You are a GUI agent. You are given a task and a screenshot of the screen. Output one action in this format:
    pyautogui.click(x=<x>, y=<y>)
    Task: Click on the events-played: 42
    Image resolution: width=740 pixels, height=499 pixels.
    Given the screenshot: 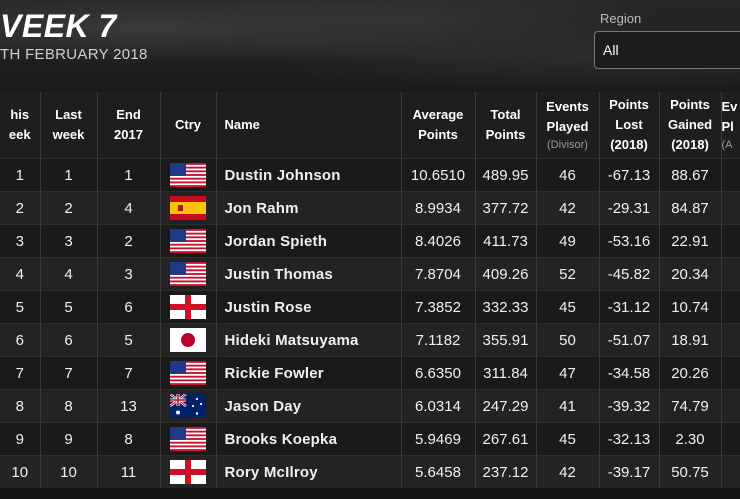 What is the action you would take?
    pyautogui.click(x=568, y=208)
    